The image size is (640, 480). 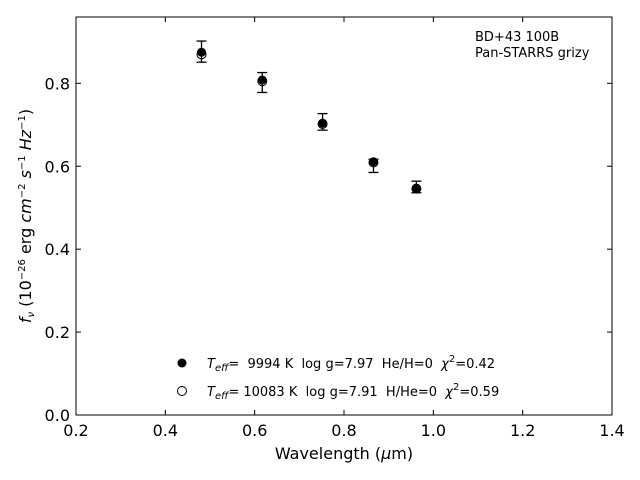 What do you see at coordinates (57, 83) in the screenshot?
I see `y-tick-label-4: 0.8` at bounding box center [57, 83].